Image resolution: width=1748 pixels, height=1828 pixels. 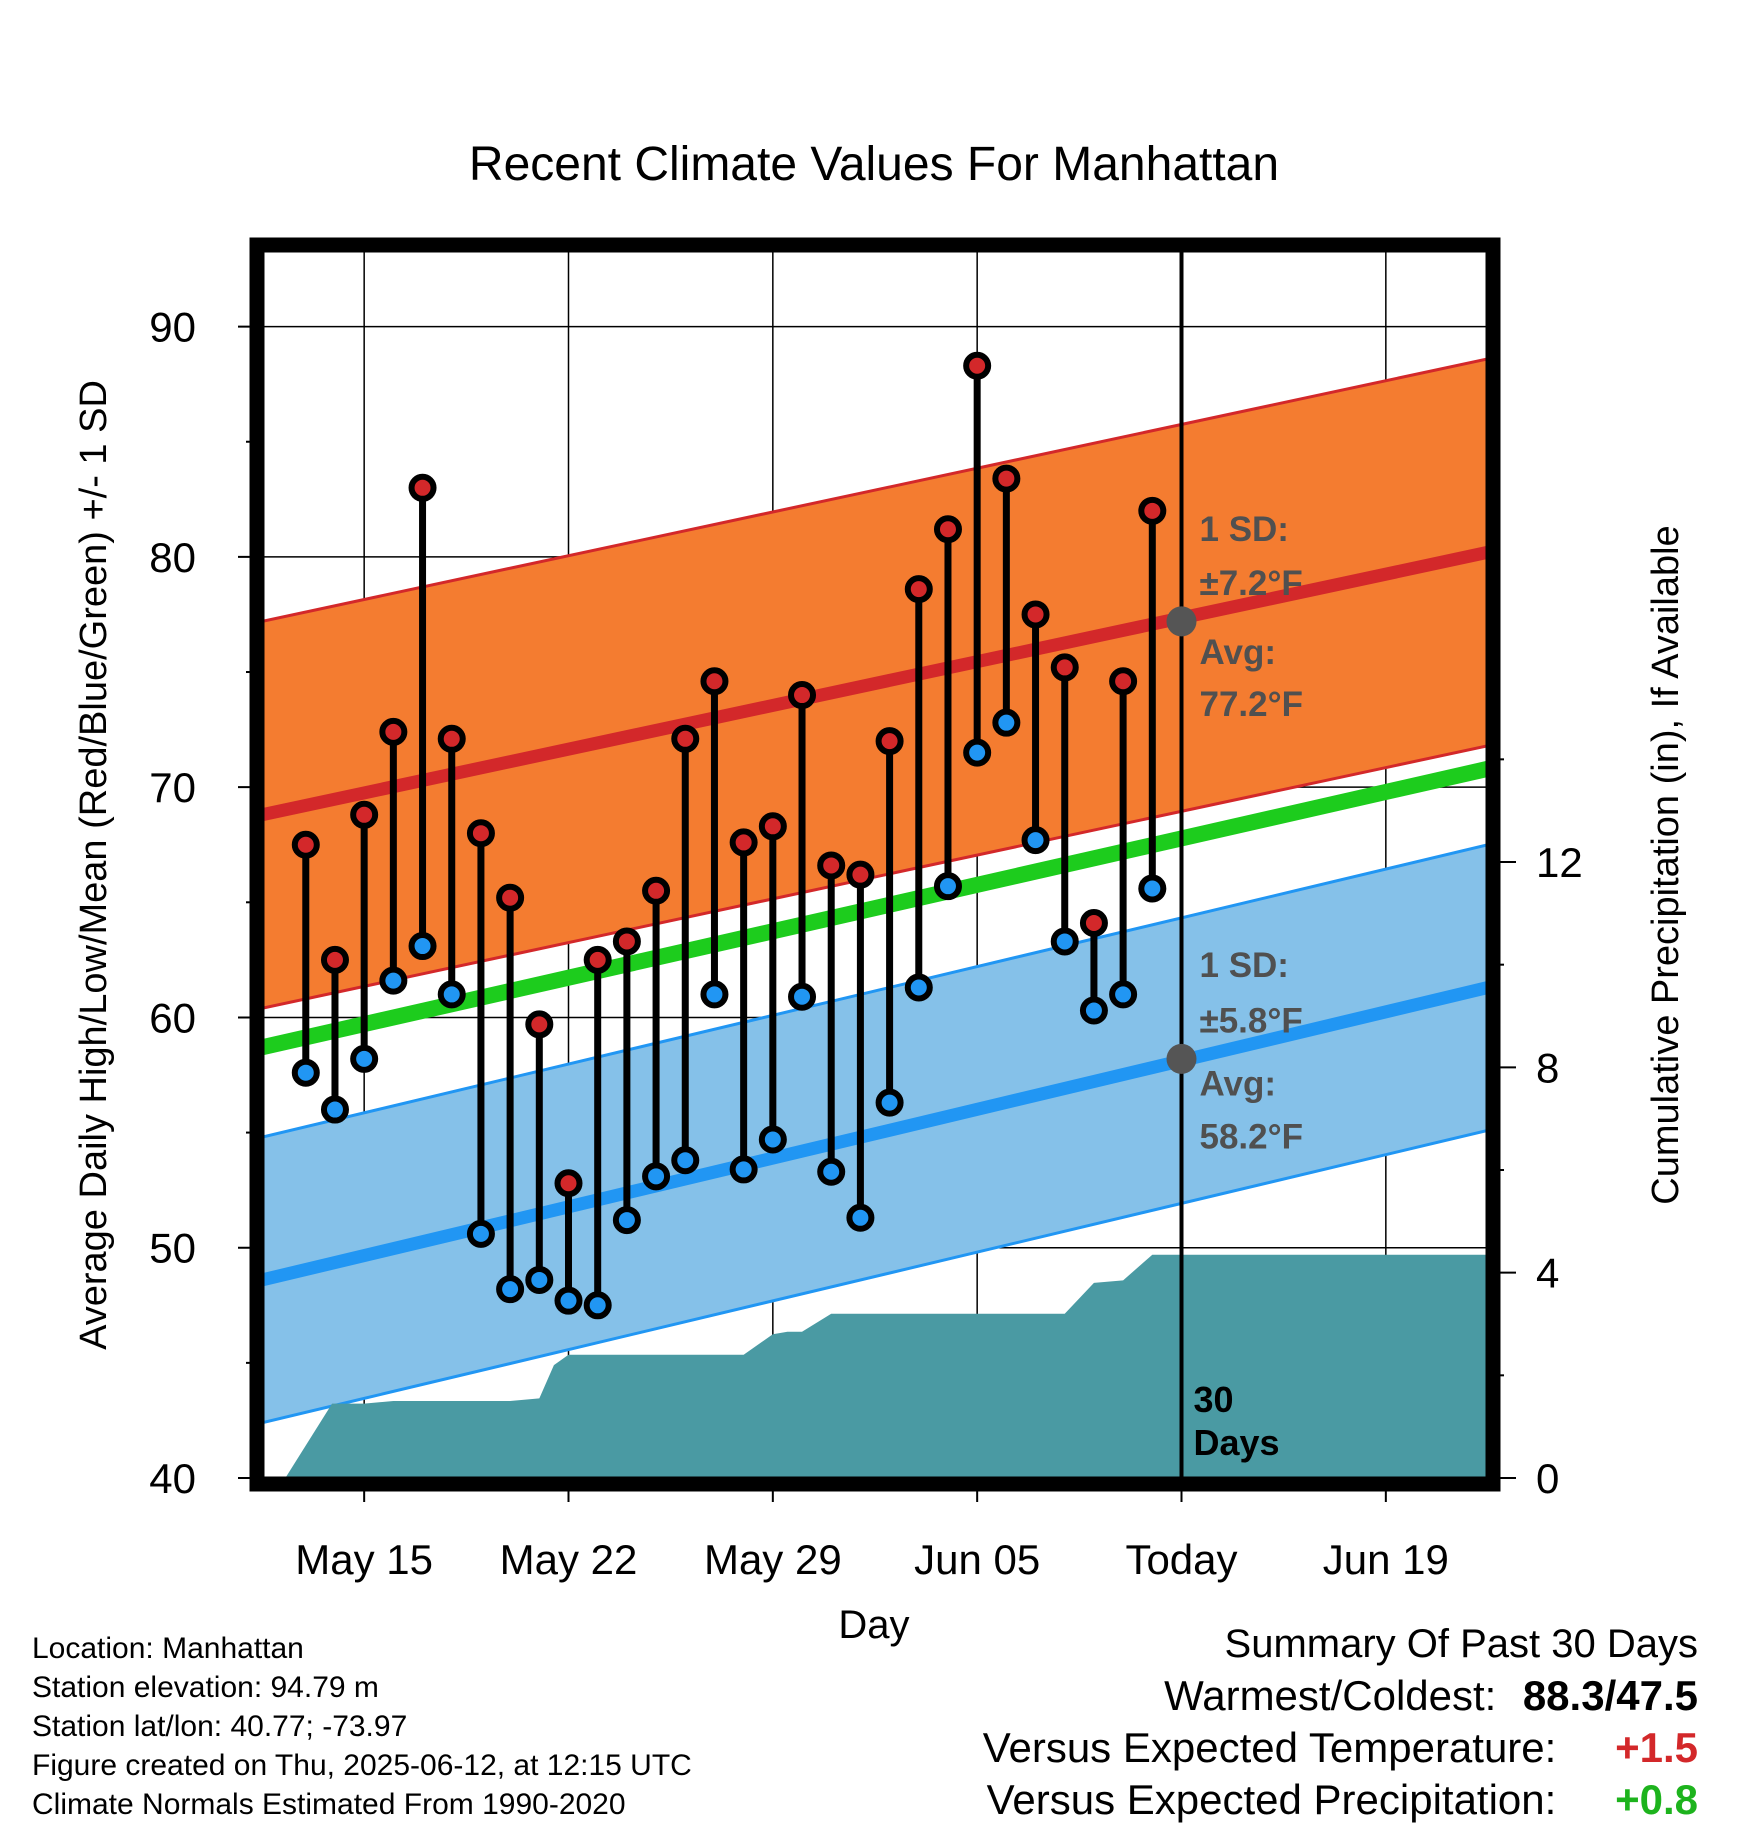 What do you see at coordinates (977, 1559) in the screenshot?
I see `x-tick-label: Jun 05` at bounding box center [977, 1559].